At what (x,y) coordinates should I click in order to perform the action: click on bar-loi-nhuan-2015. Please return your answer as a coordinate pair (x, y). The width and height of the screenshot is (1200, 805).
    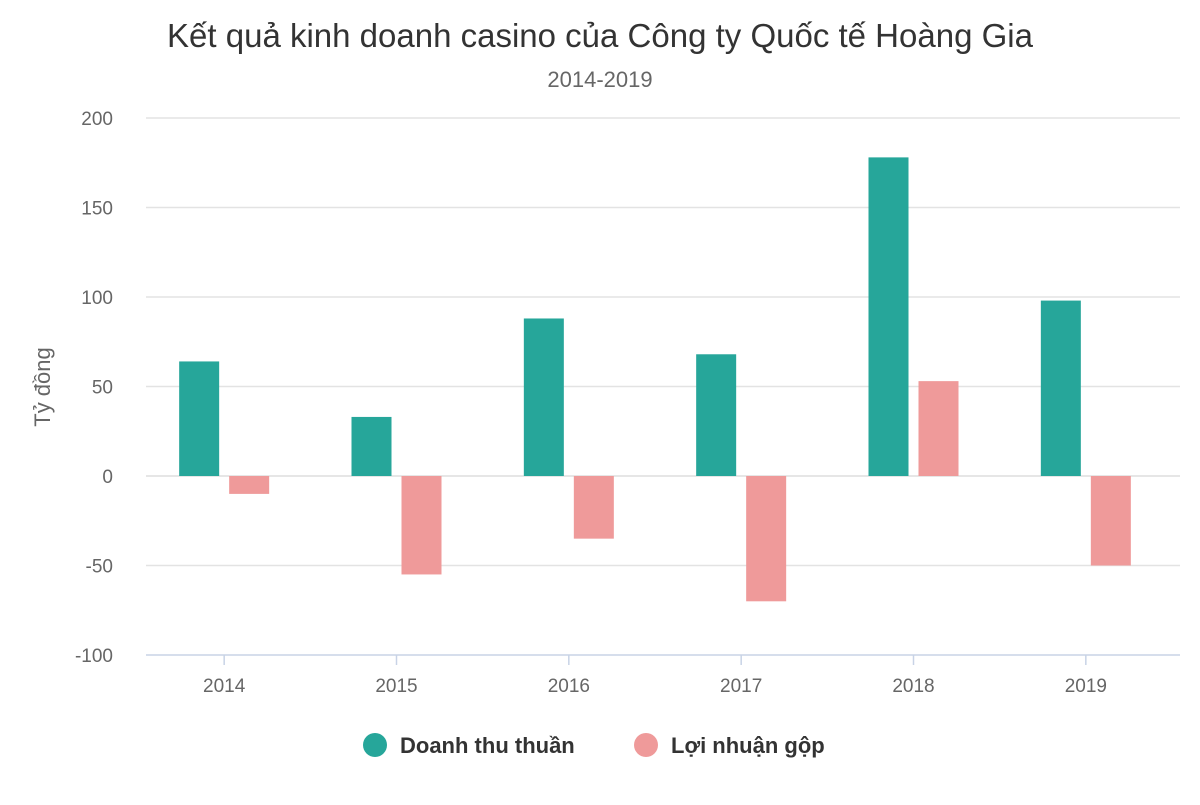
    Looking at the image, I should click on (421, 525).